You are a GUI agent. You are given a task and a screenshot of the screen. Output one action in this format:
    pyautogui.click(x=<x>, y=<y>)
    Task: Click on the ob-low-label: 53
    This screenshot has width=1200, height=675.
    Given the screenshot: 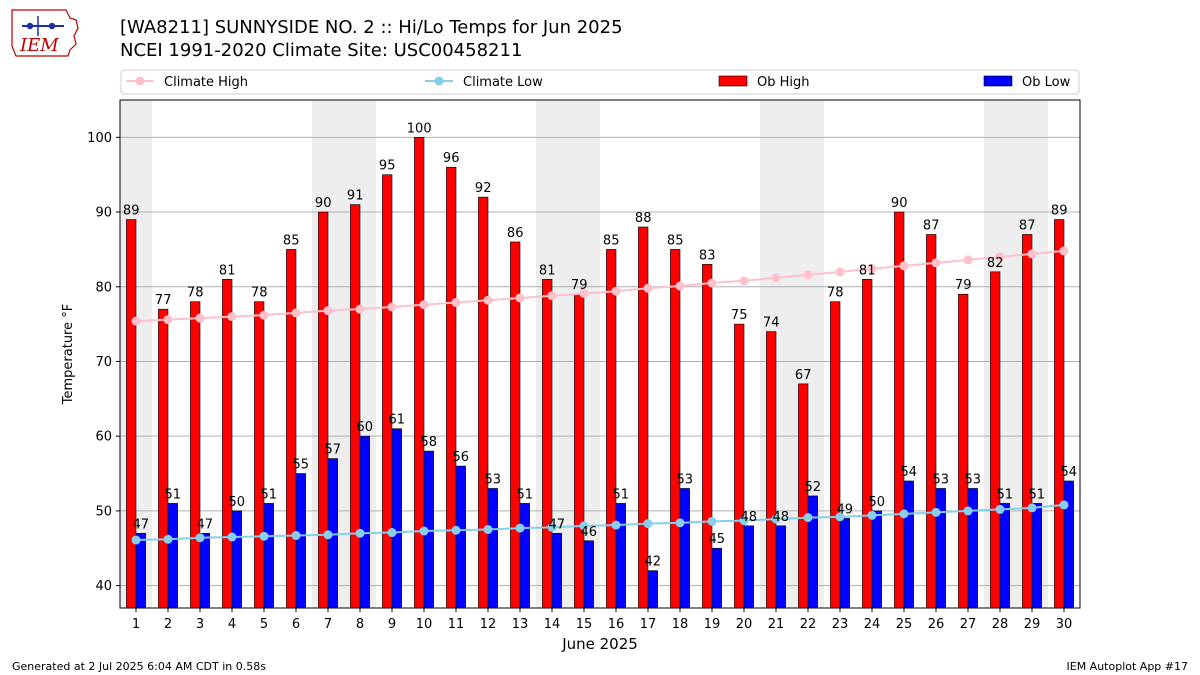 What is the action you would take?
    pyautogui.click(x=973, y=479)
    